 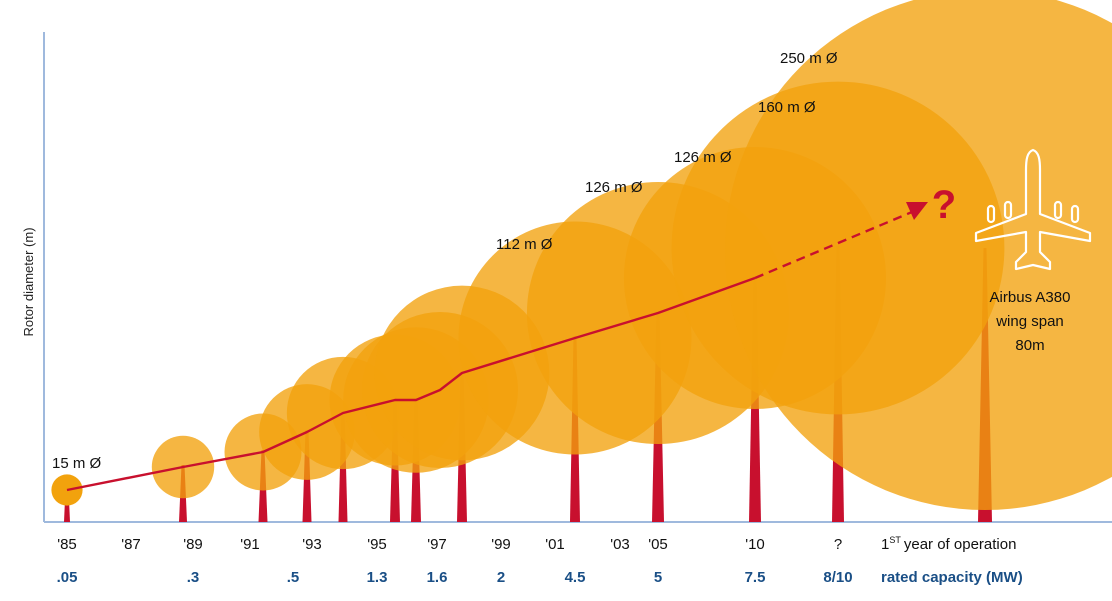 I want to click on x-axis-caption: 1ST year of operation, so click(x=948, y=544).